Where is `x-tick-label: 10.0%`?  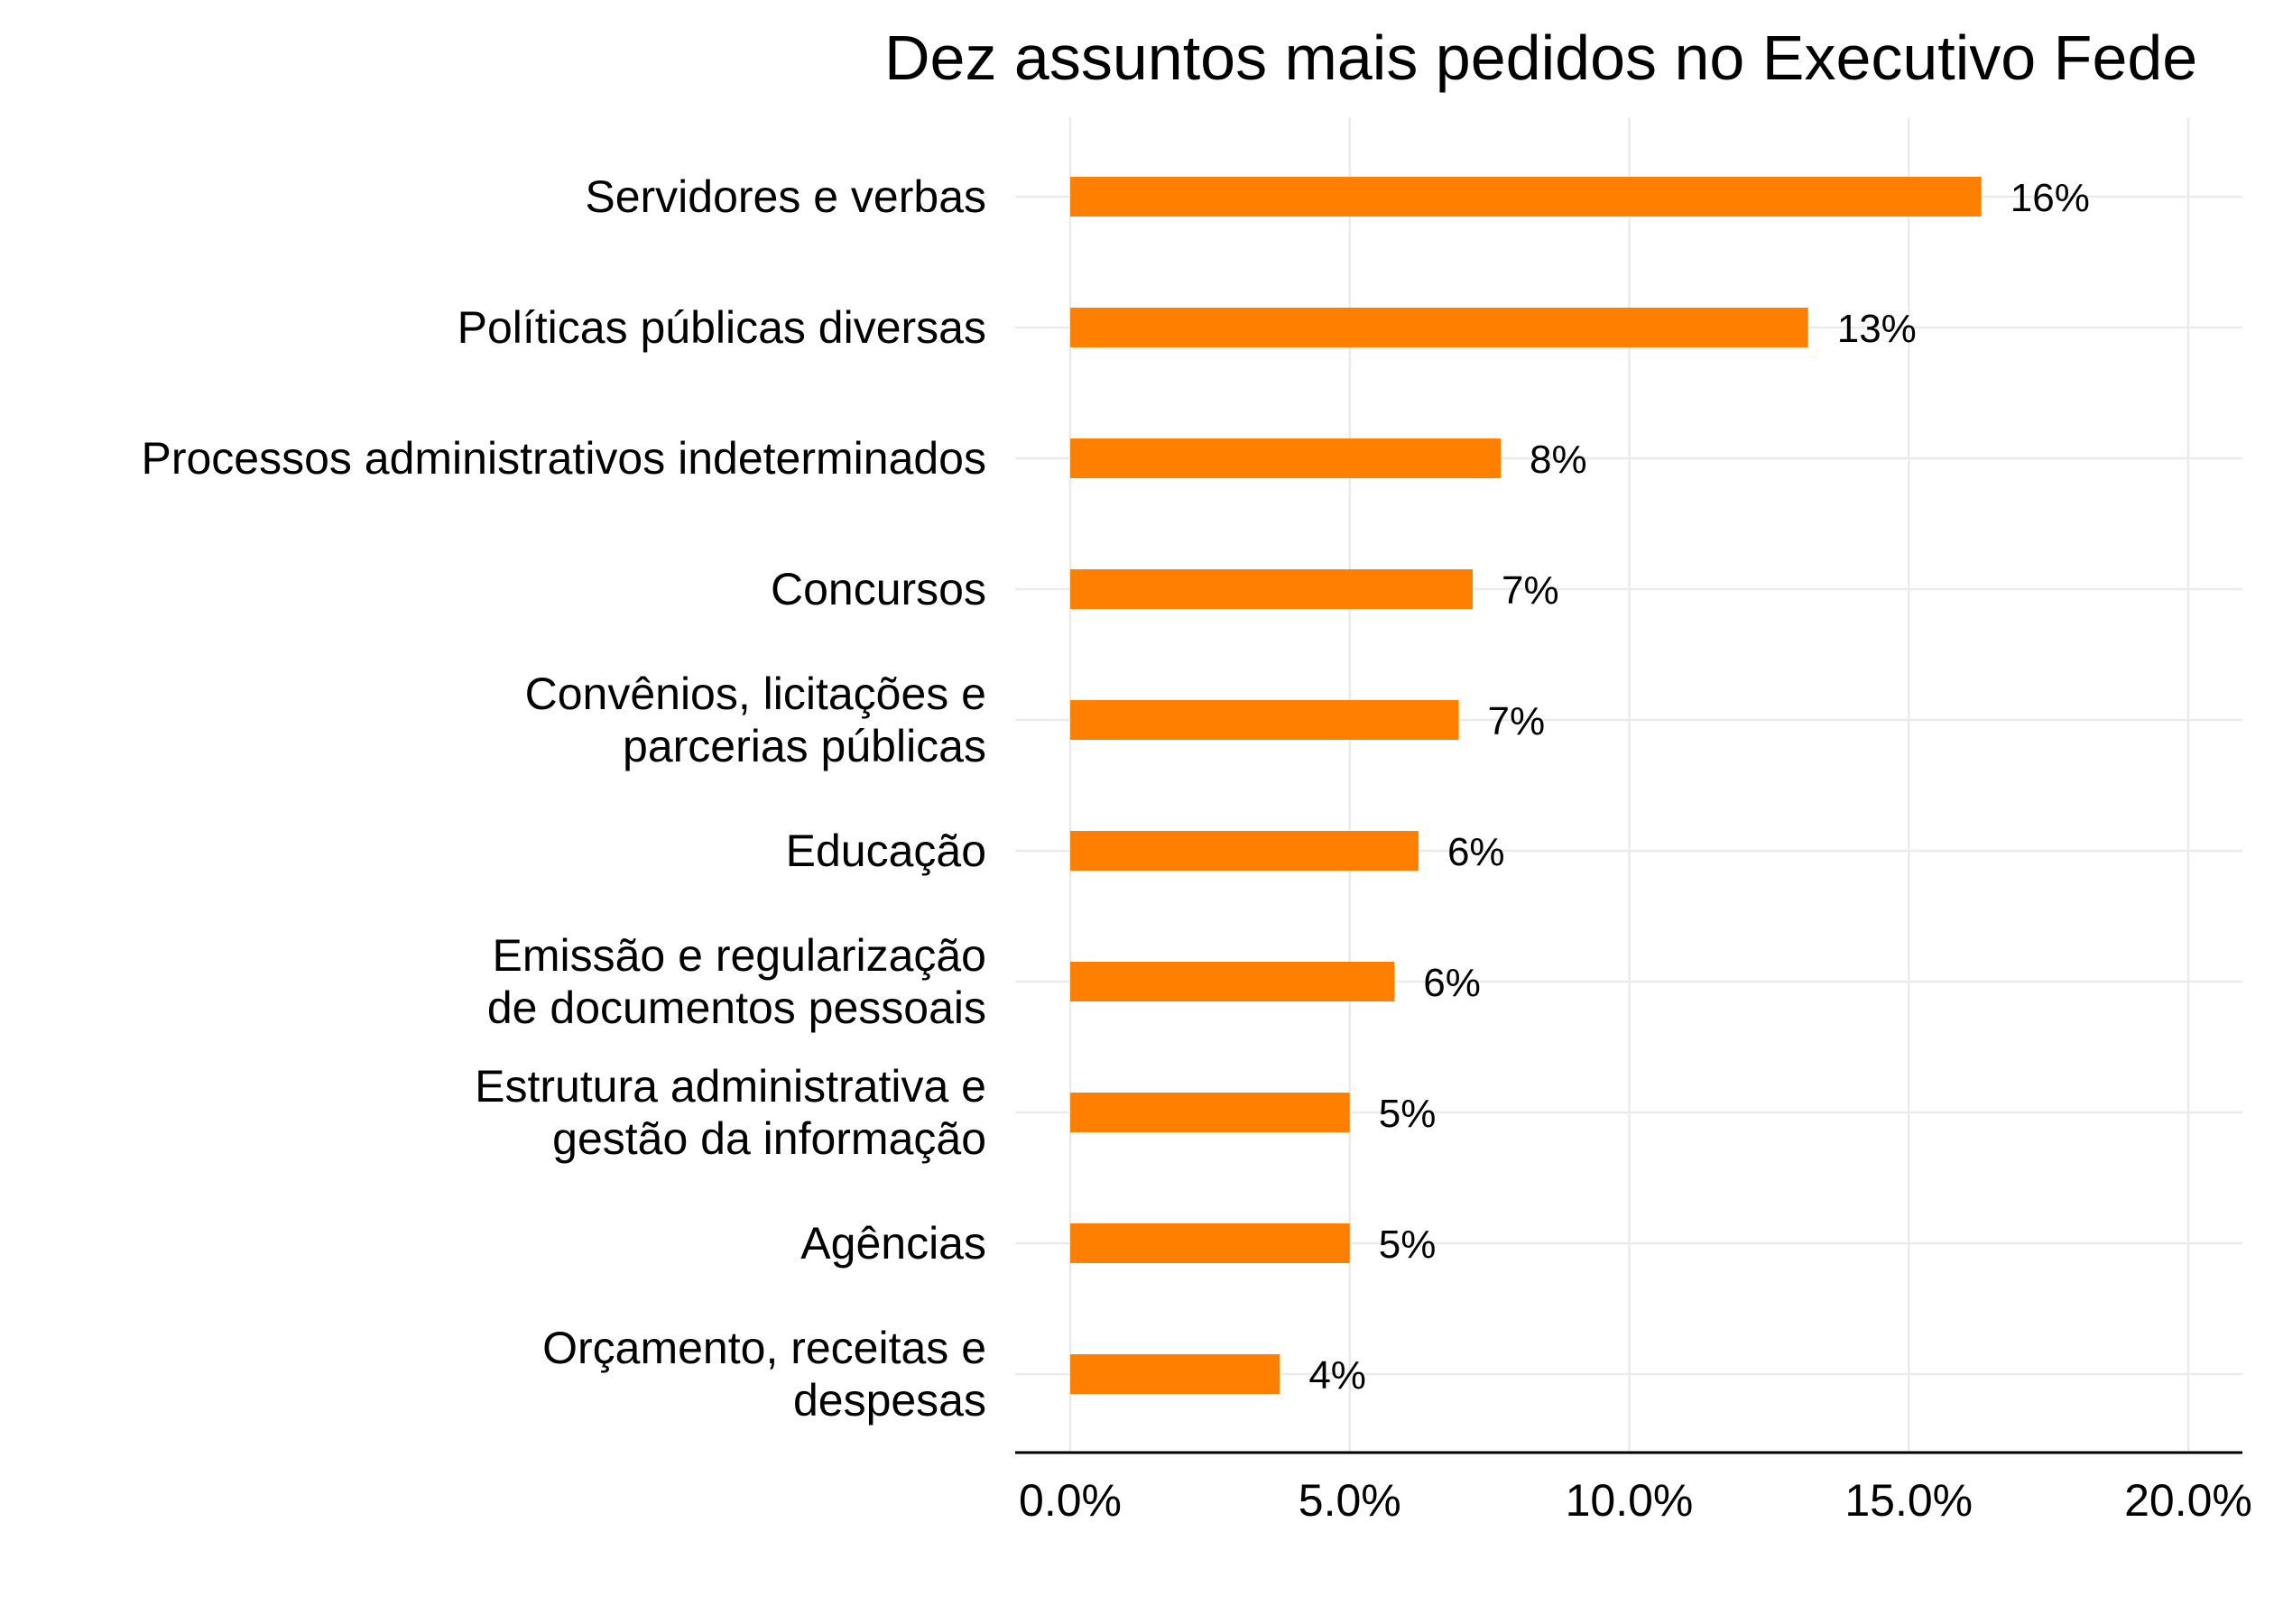
x-tick-label: 10.0% is located at coordinates (1630, 1501).